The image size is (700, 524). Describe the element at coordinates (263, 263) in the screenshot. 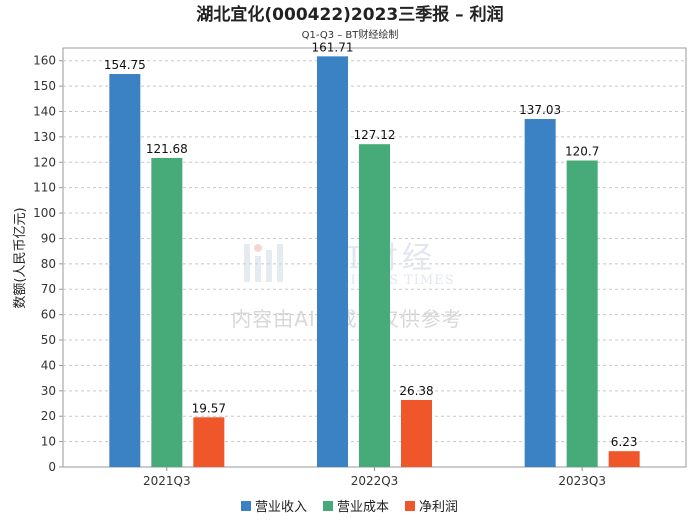

I see `bt-logo-icon` at that location.